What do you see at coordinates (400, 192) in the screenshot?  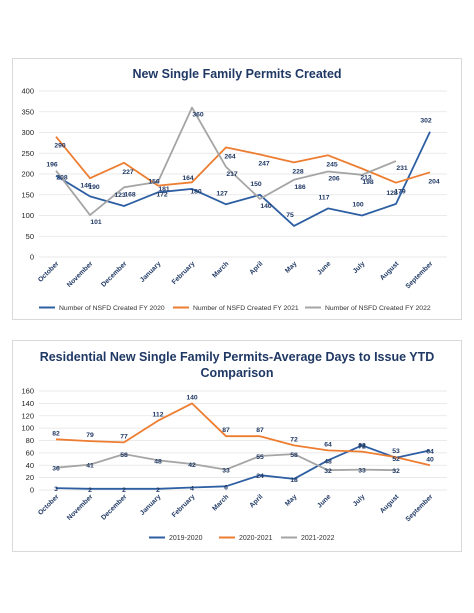 I see `data-label: 179` at bounding box center [400, 192].